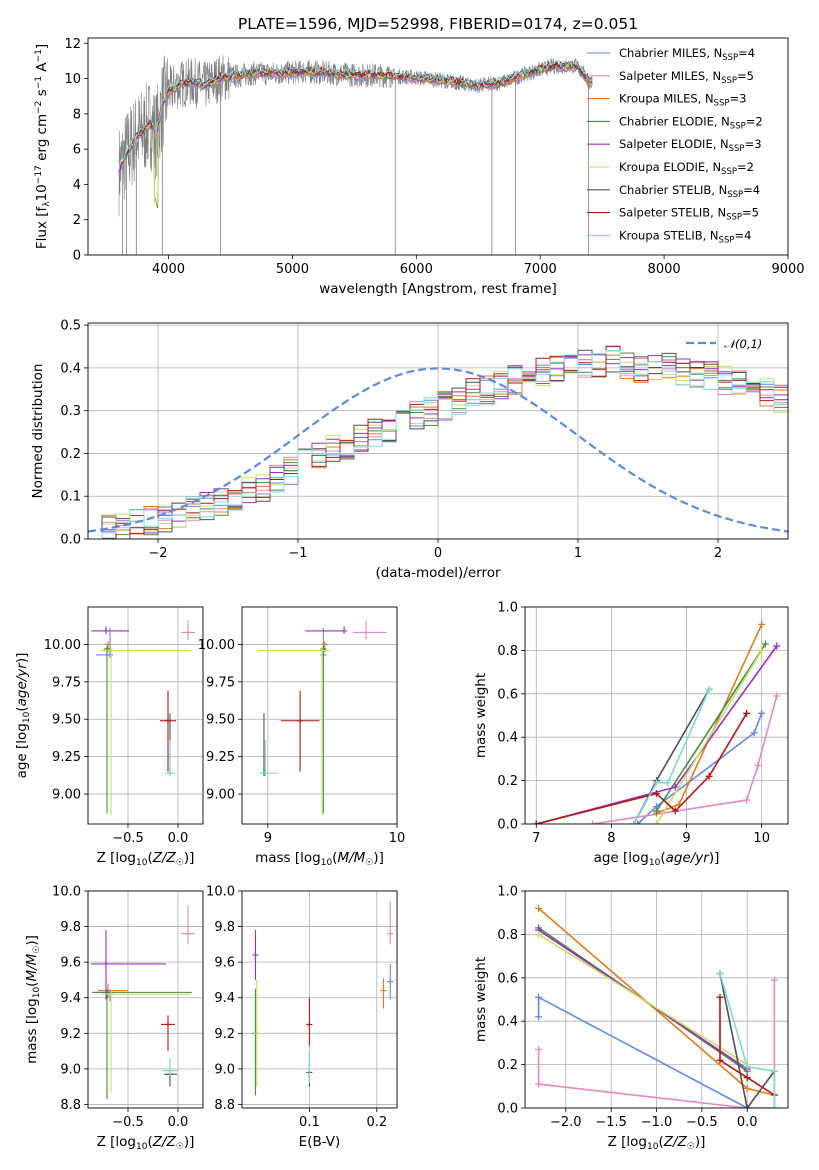  I want to click on y-tick-label: 1.0, so click(507, 892).